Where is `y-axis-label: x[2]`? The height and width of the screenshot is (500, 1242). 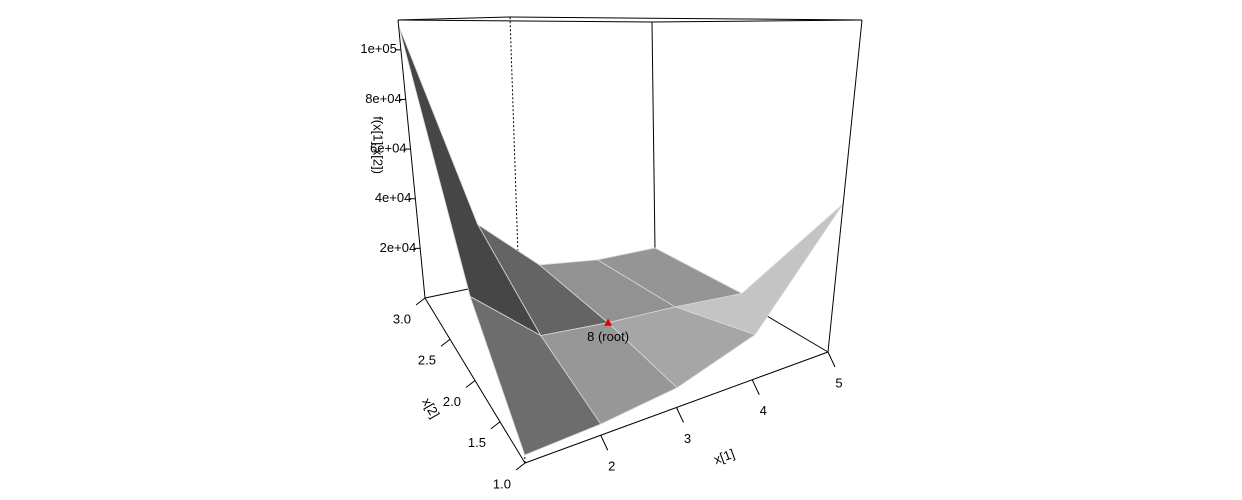
y-axis-label: x[2] is located at coordinates (430, 408).